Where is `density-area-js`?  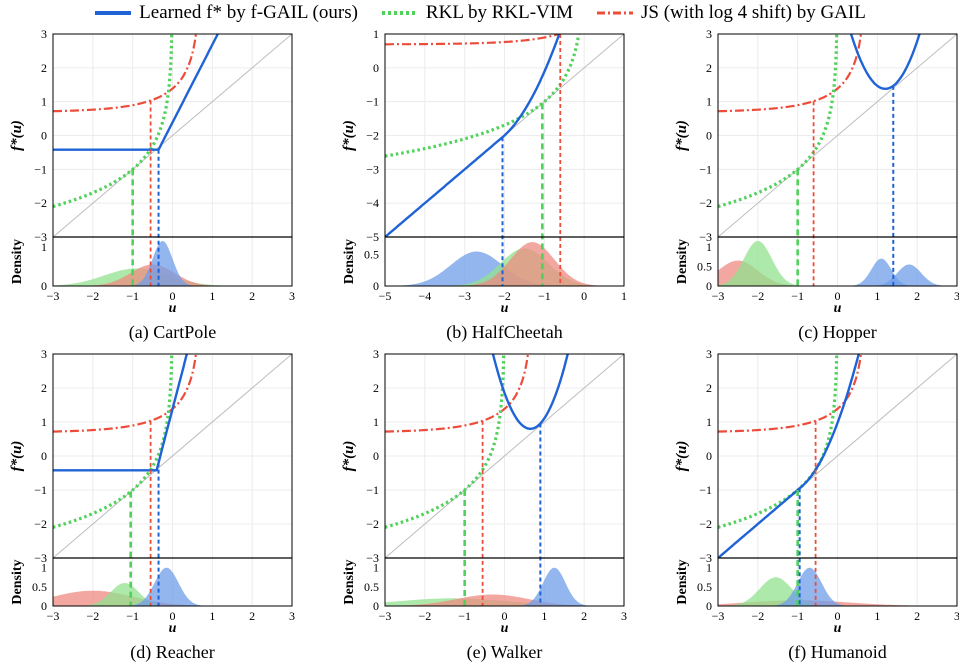
density-area-js is located at coordinates (504, 600).